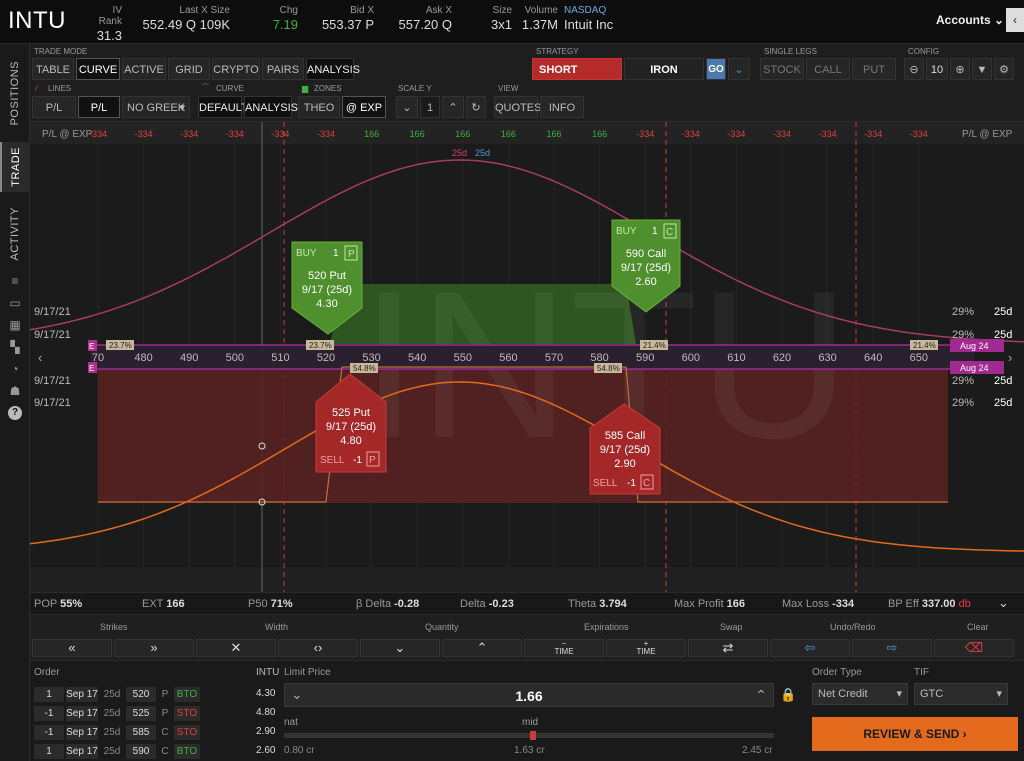 Image resolution: width=1024 pixels, height=761 pixels. I want to click on mode-analysis: ANALYSIS, so click(333, 69).